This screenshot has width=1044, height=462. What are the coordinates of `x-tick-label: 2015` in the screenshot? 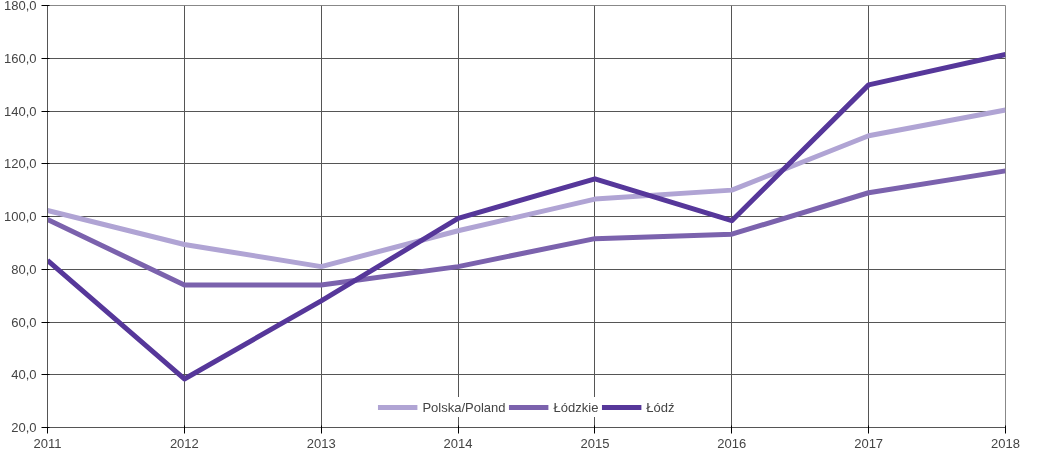 It's located at (595, 443).